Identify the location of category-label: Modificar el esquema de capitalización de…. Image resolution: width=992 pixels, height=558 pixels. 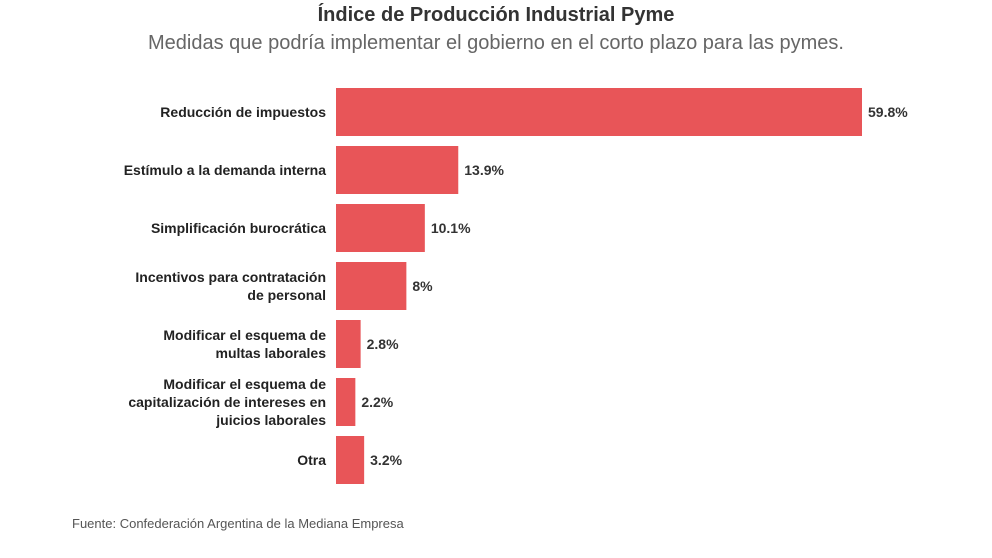
(227, 402).